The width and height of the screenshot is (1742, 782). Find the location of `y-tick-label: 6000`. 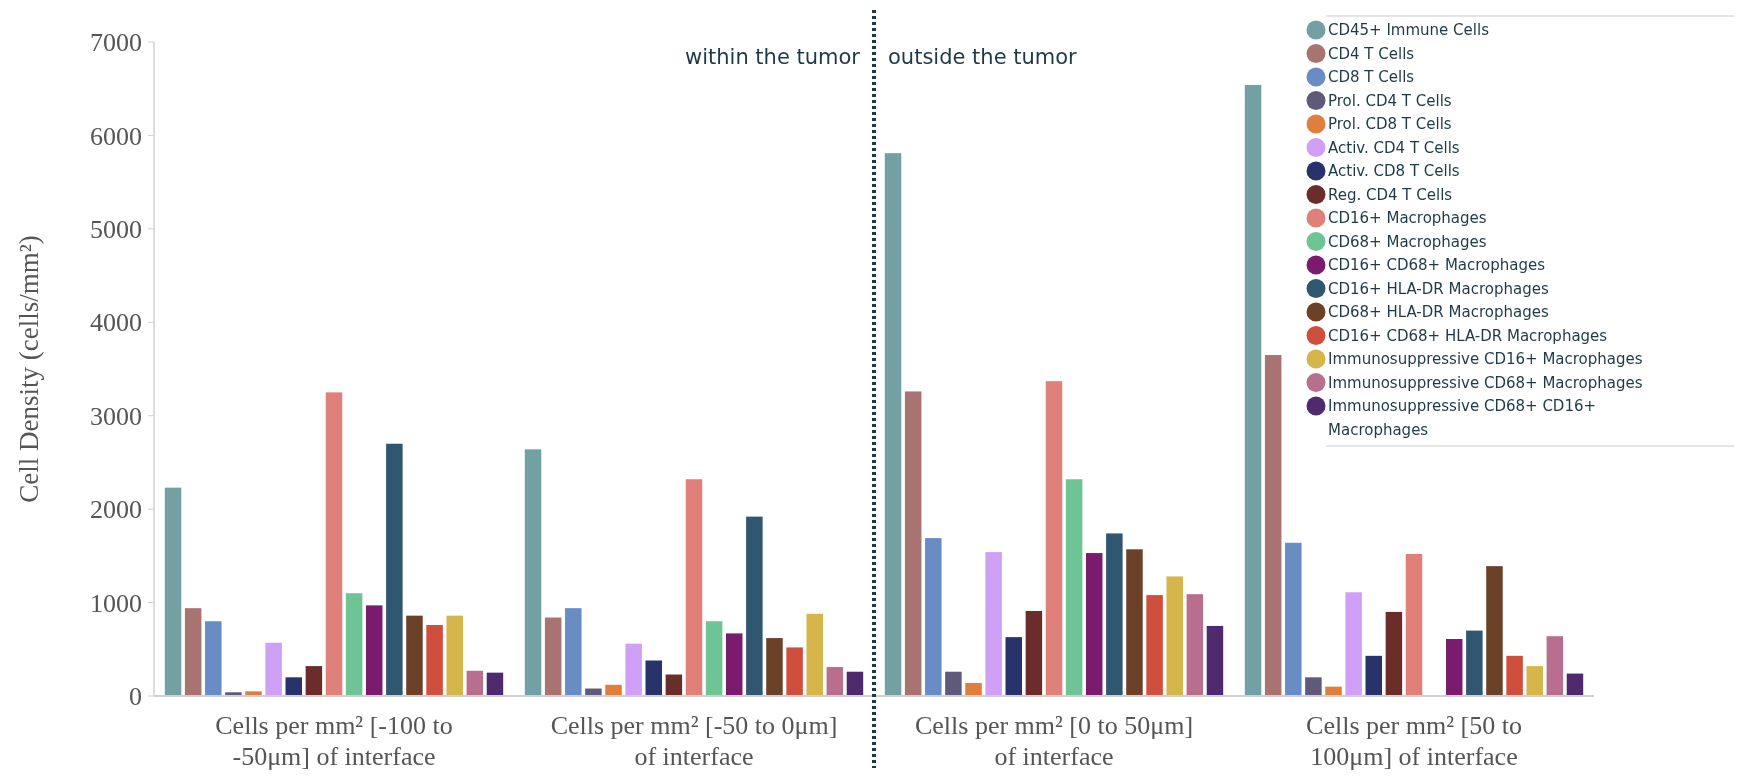

y-tick-label: 6000 is located at coordinates (116, 136).